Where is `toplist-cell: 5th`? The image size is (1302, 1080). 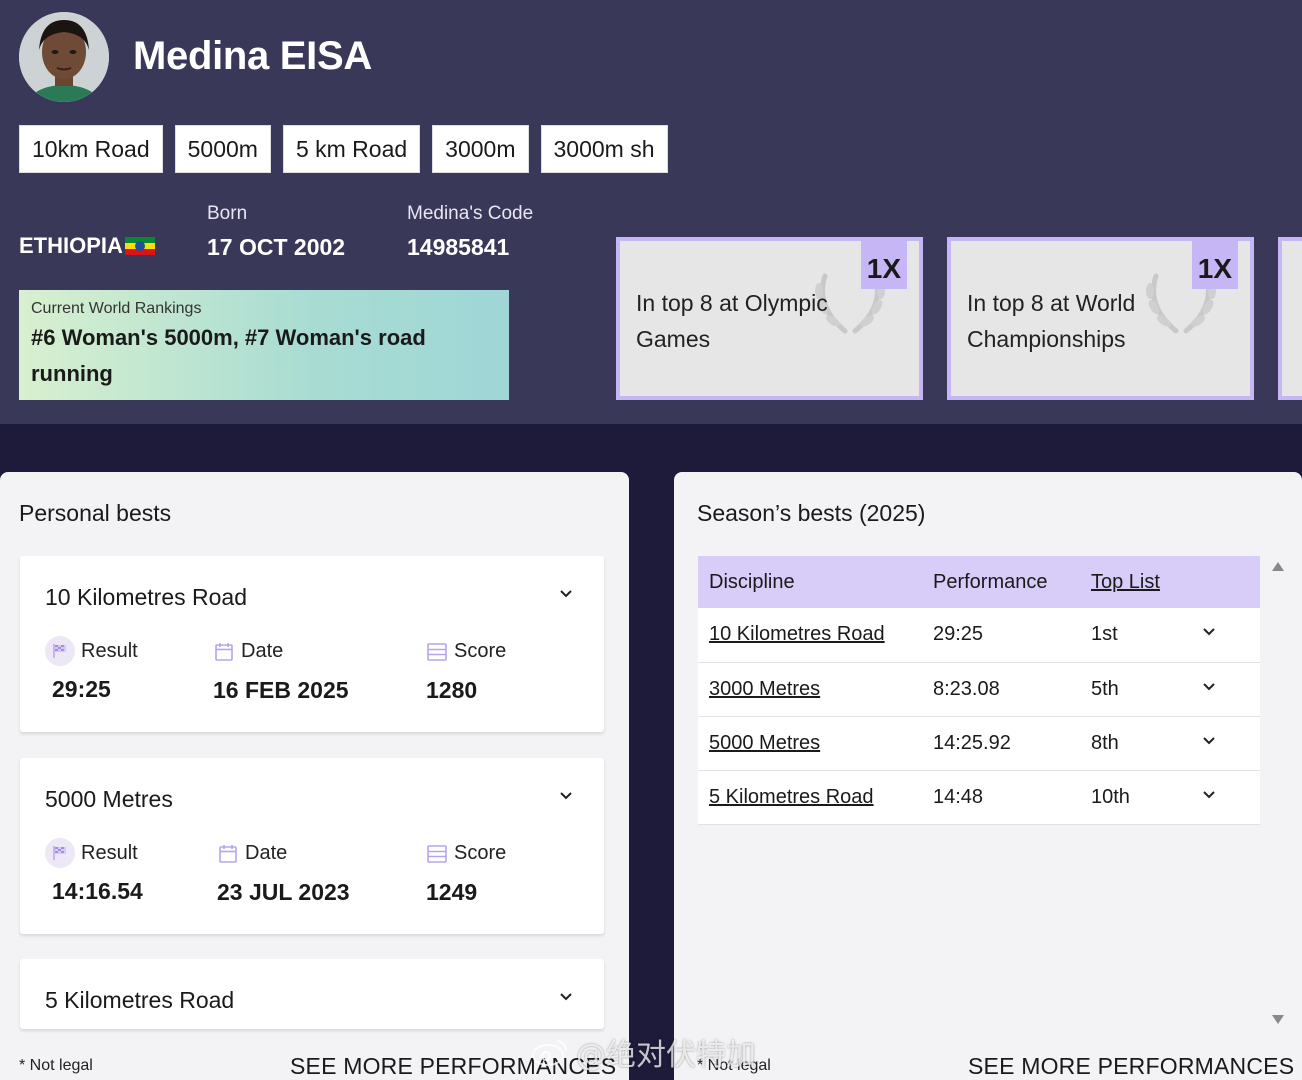 toplist-cell: 5th is located at coordinates (1146, 689).